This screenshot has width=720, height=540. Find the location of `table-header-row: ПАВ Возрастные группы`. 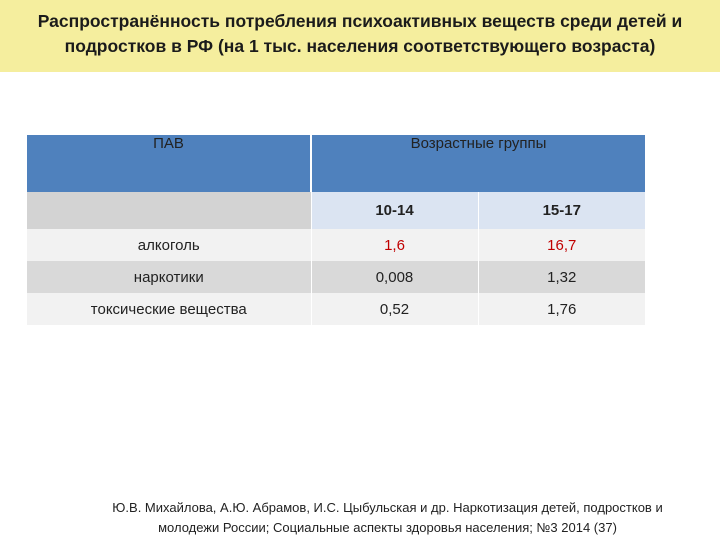

table-header-row: ПАВ Возрастные группы is located at coordinates (336, 163).